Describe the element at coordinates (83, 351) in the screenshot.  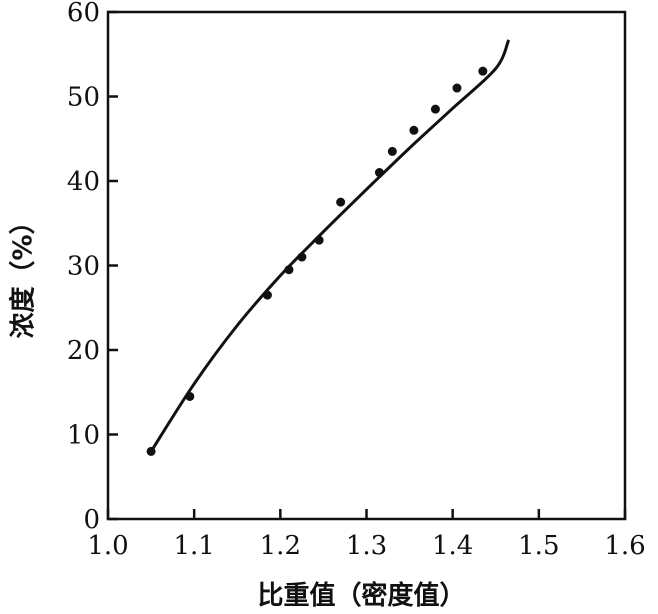
I see `y-tick-label-2: 20` at that location.